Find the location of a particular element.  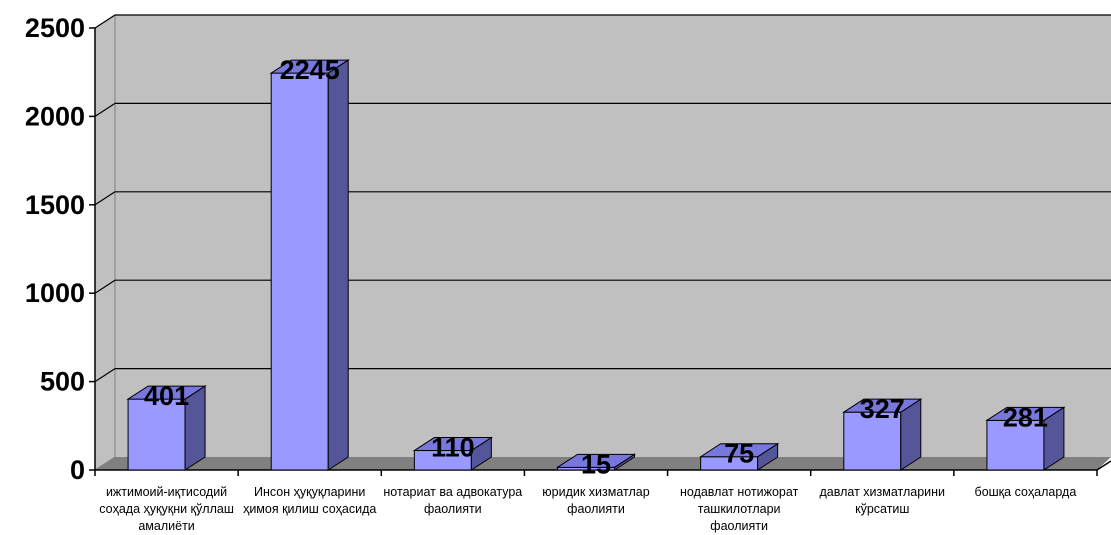

x-tick-label: нотариат ва адвокатура фаолияти is located at coordinates (453, 500).